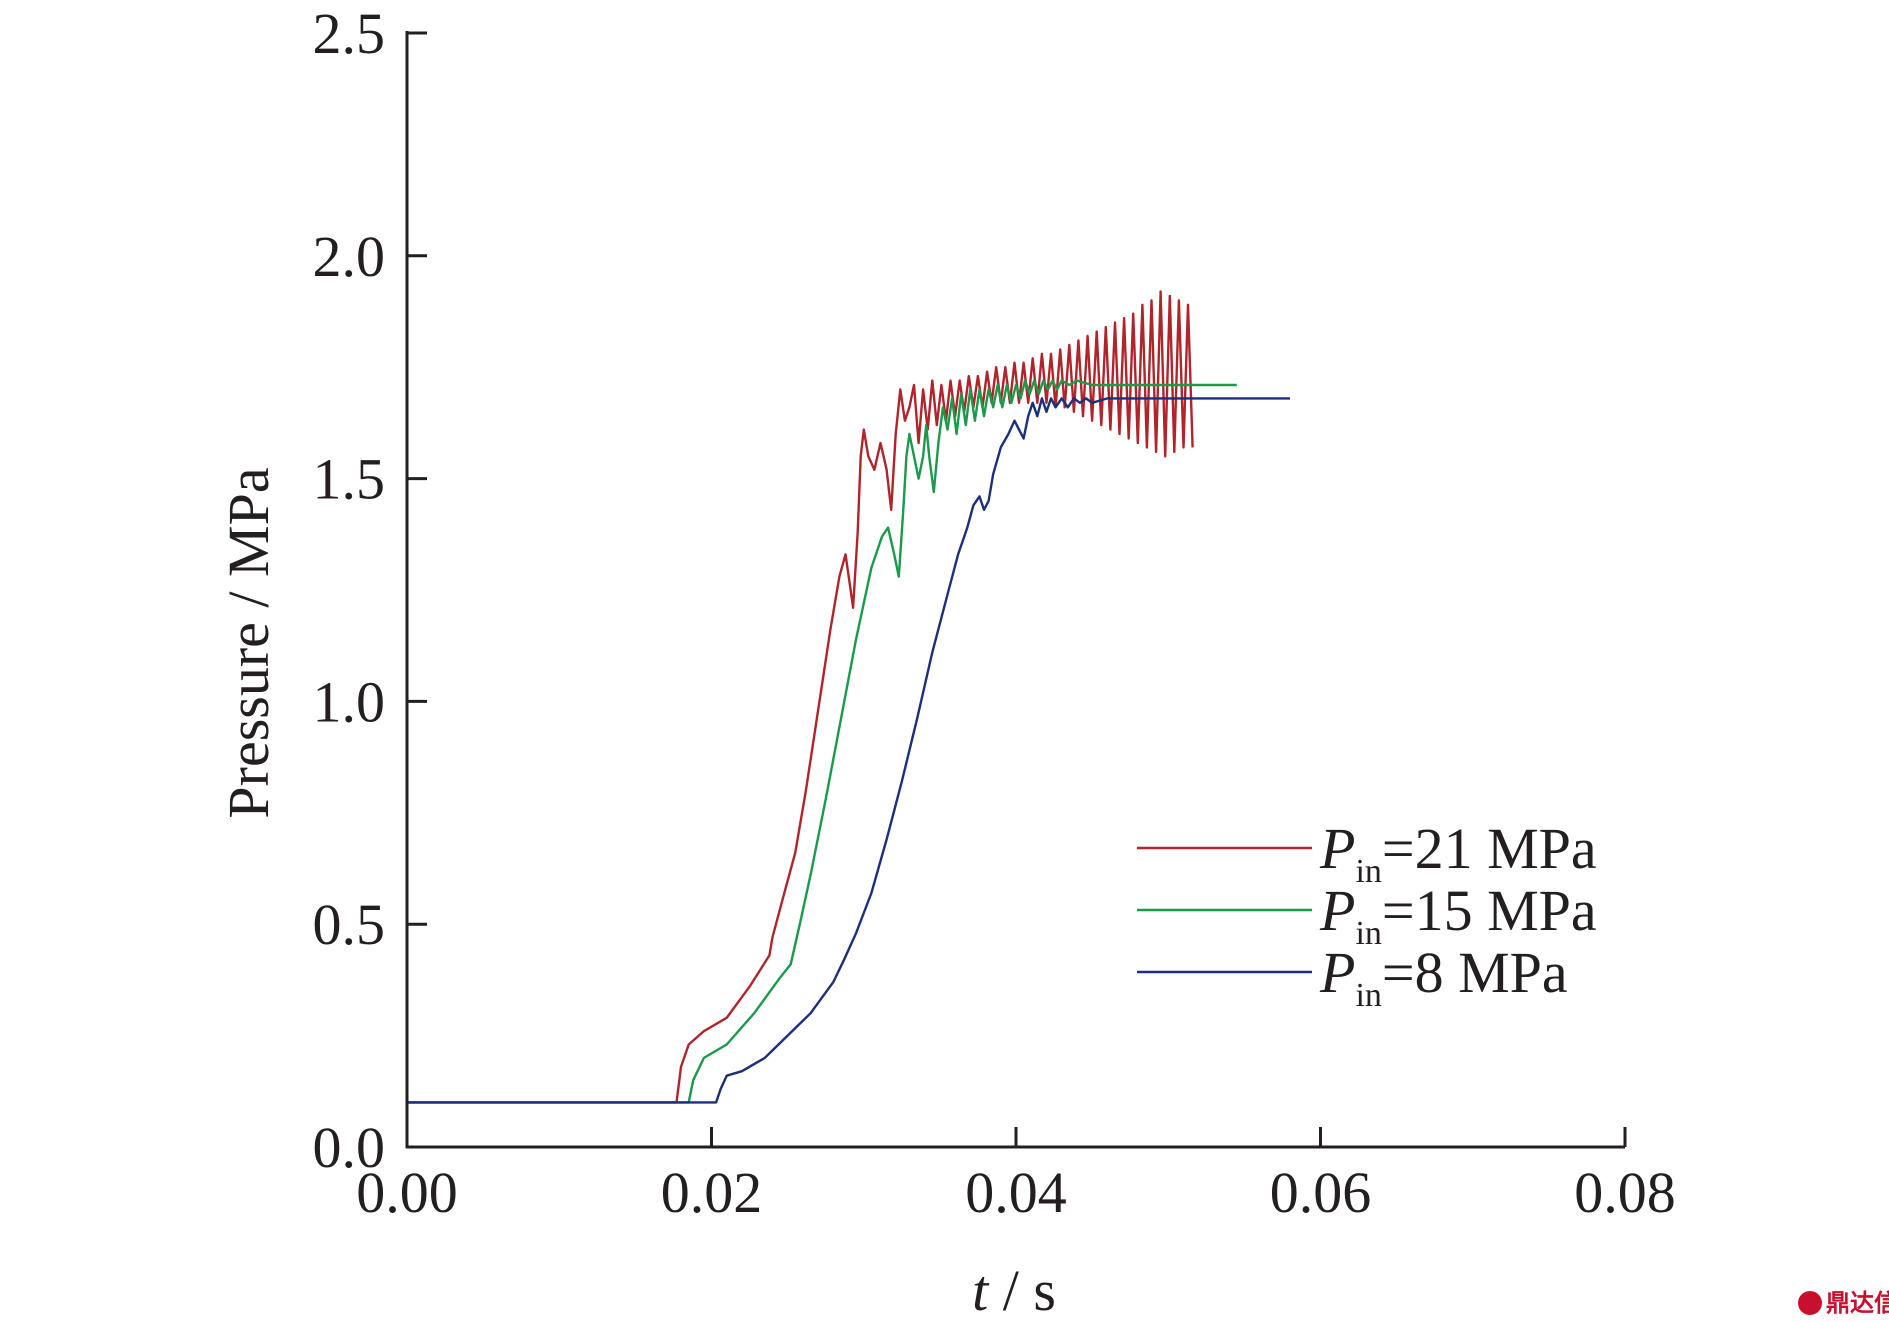 Image resolution: width=1889 pixels, height=1322 pixels. What do you see at coordinates (712, 1192) in the screenshot?
I see `x-tick-label-1: 0.02` at bounding box center [712, 1192].